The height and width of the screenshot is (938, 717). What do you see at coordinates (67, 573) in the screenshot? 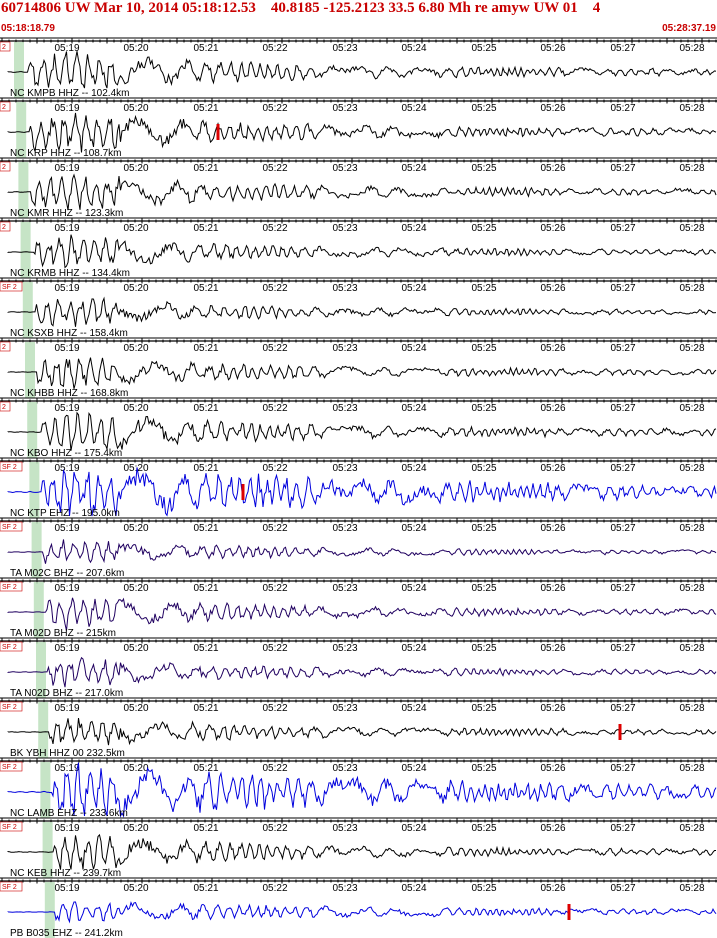
I see `station-label: TA M02C BHZ -- 207.6km` at bounding box center [67, 573].